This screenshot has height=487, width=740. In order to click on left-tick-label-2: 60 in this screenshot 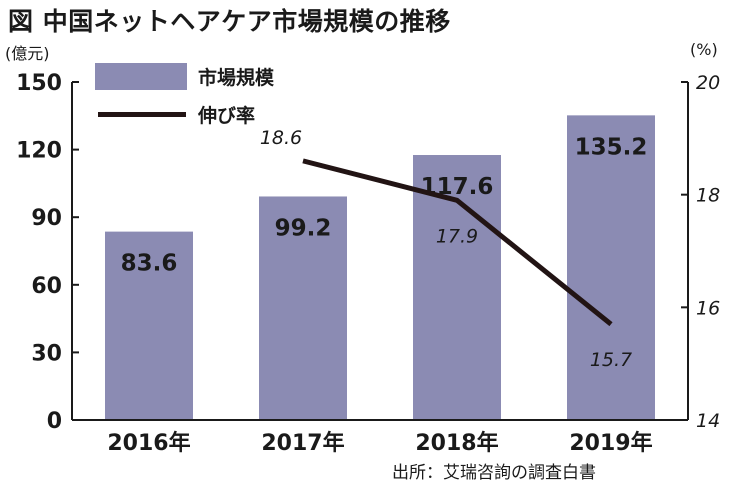, I will do `click(46, 286)`.